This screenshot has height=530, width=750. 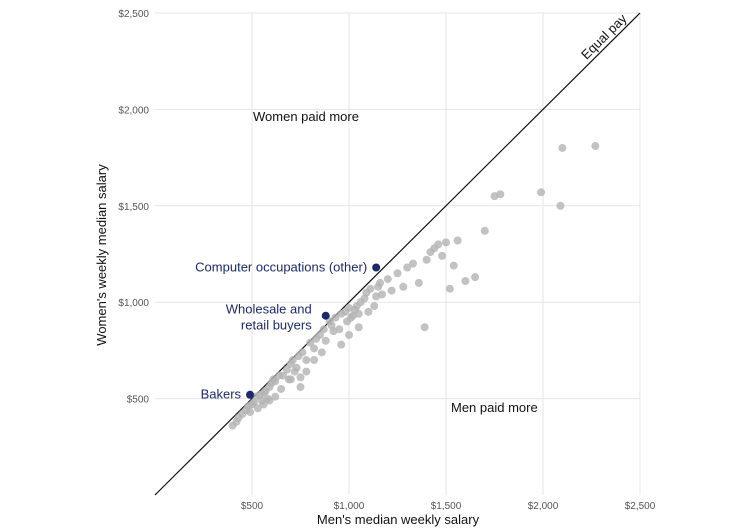 I want to click on y-tick-label: $1,500, so click(x=133, y=207).